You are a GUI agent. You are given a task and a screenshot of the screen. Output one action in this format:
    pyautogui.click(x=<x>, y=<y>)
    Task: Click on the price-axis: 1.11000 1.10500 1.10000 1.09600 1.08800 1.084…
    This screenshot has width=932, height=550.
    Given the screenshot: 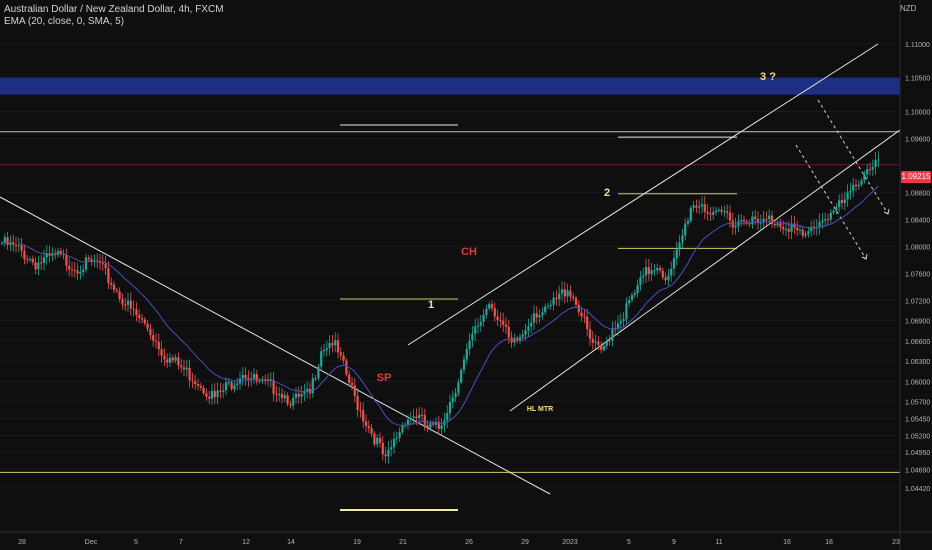 What is the action you would take?
    pyautogui.click(x=917, y=267)
    